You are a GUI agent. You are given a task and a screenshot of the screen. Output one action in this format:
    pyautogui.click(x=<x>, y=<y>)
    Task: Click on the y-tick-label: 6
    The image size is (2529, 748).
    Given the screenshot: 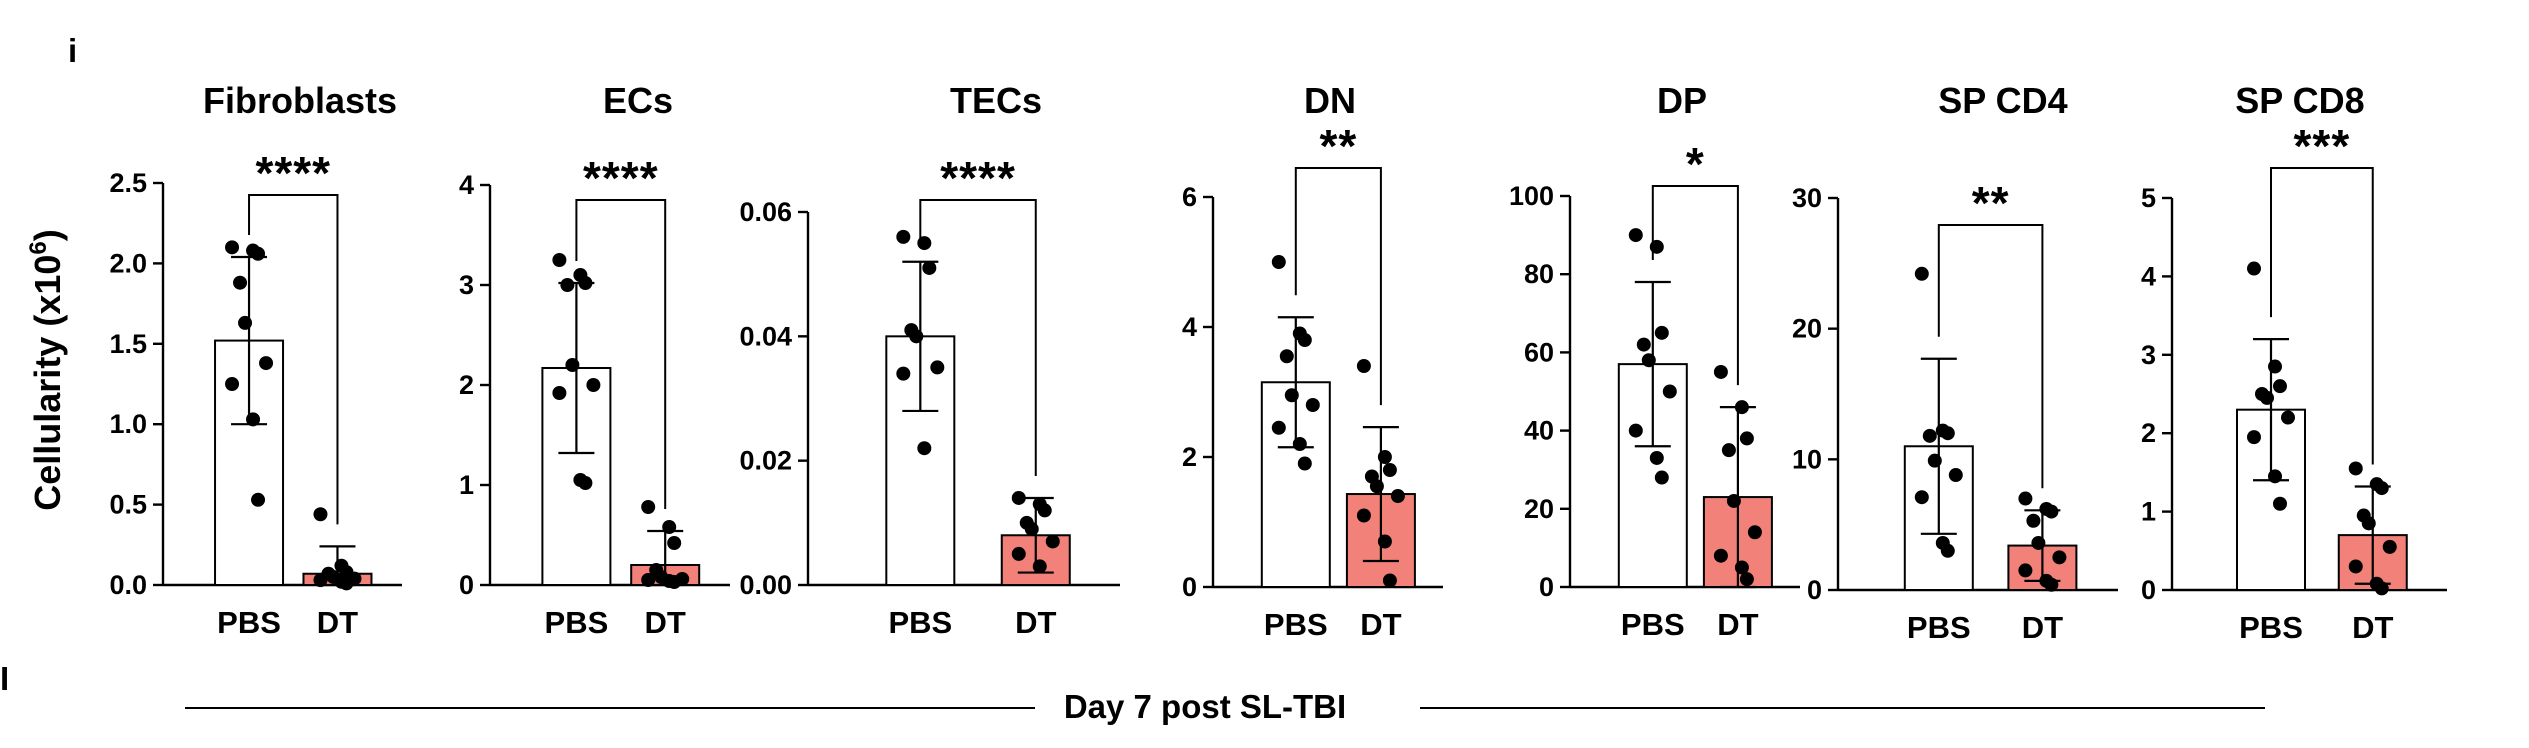 What is the action you would take?
    pyautogui.click(x=1189, y=197)
    